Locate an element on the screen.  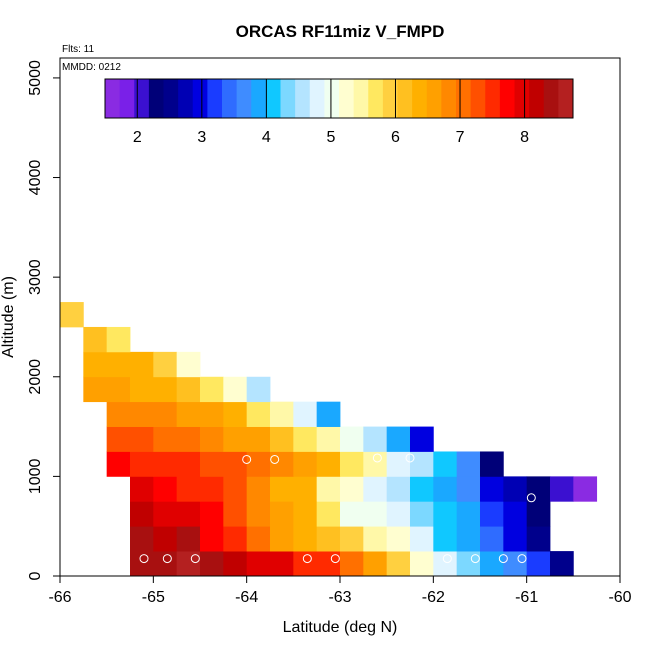
x-tick-label: -63 is located at coordinates (339, 597).